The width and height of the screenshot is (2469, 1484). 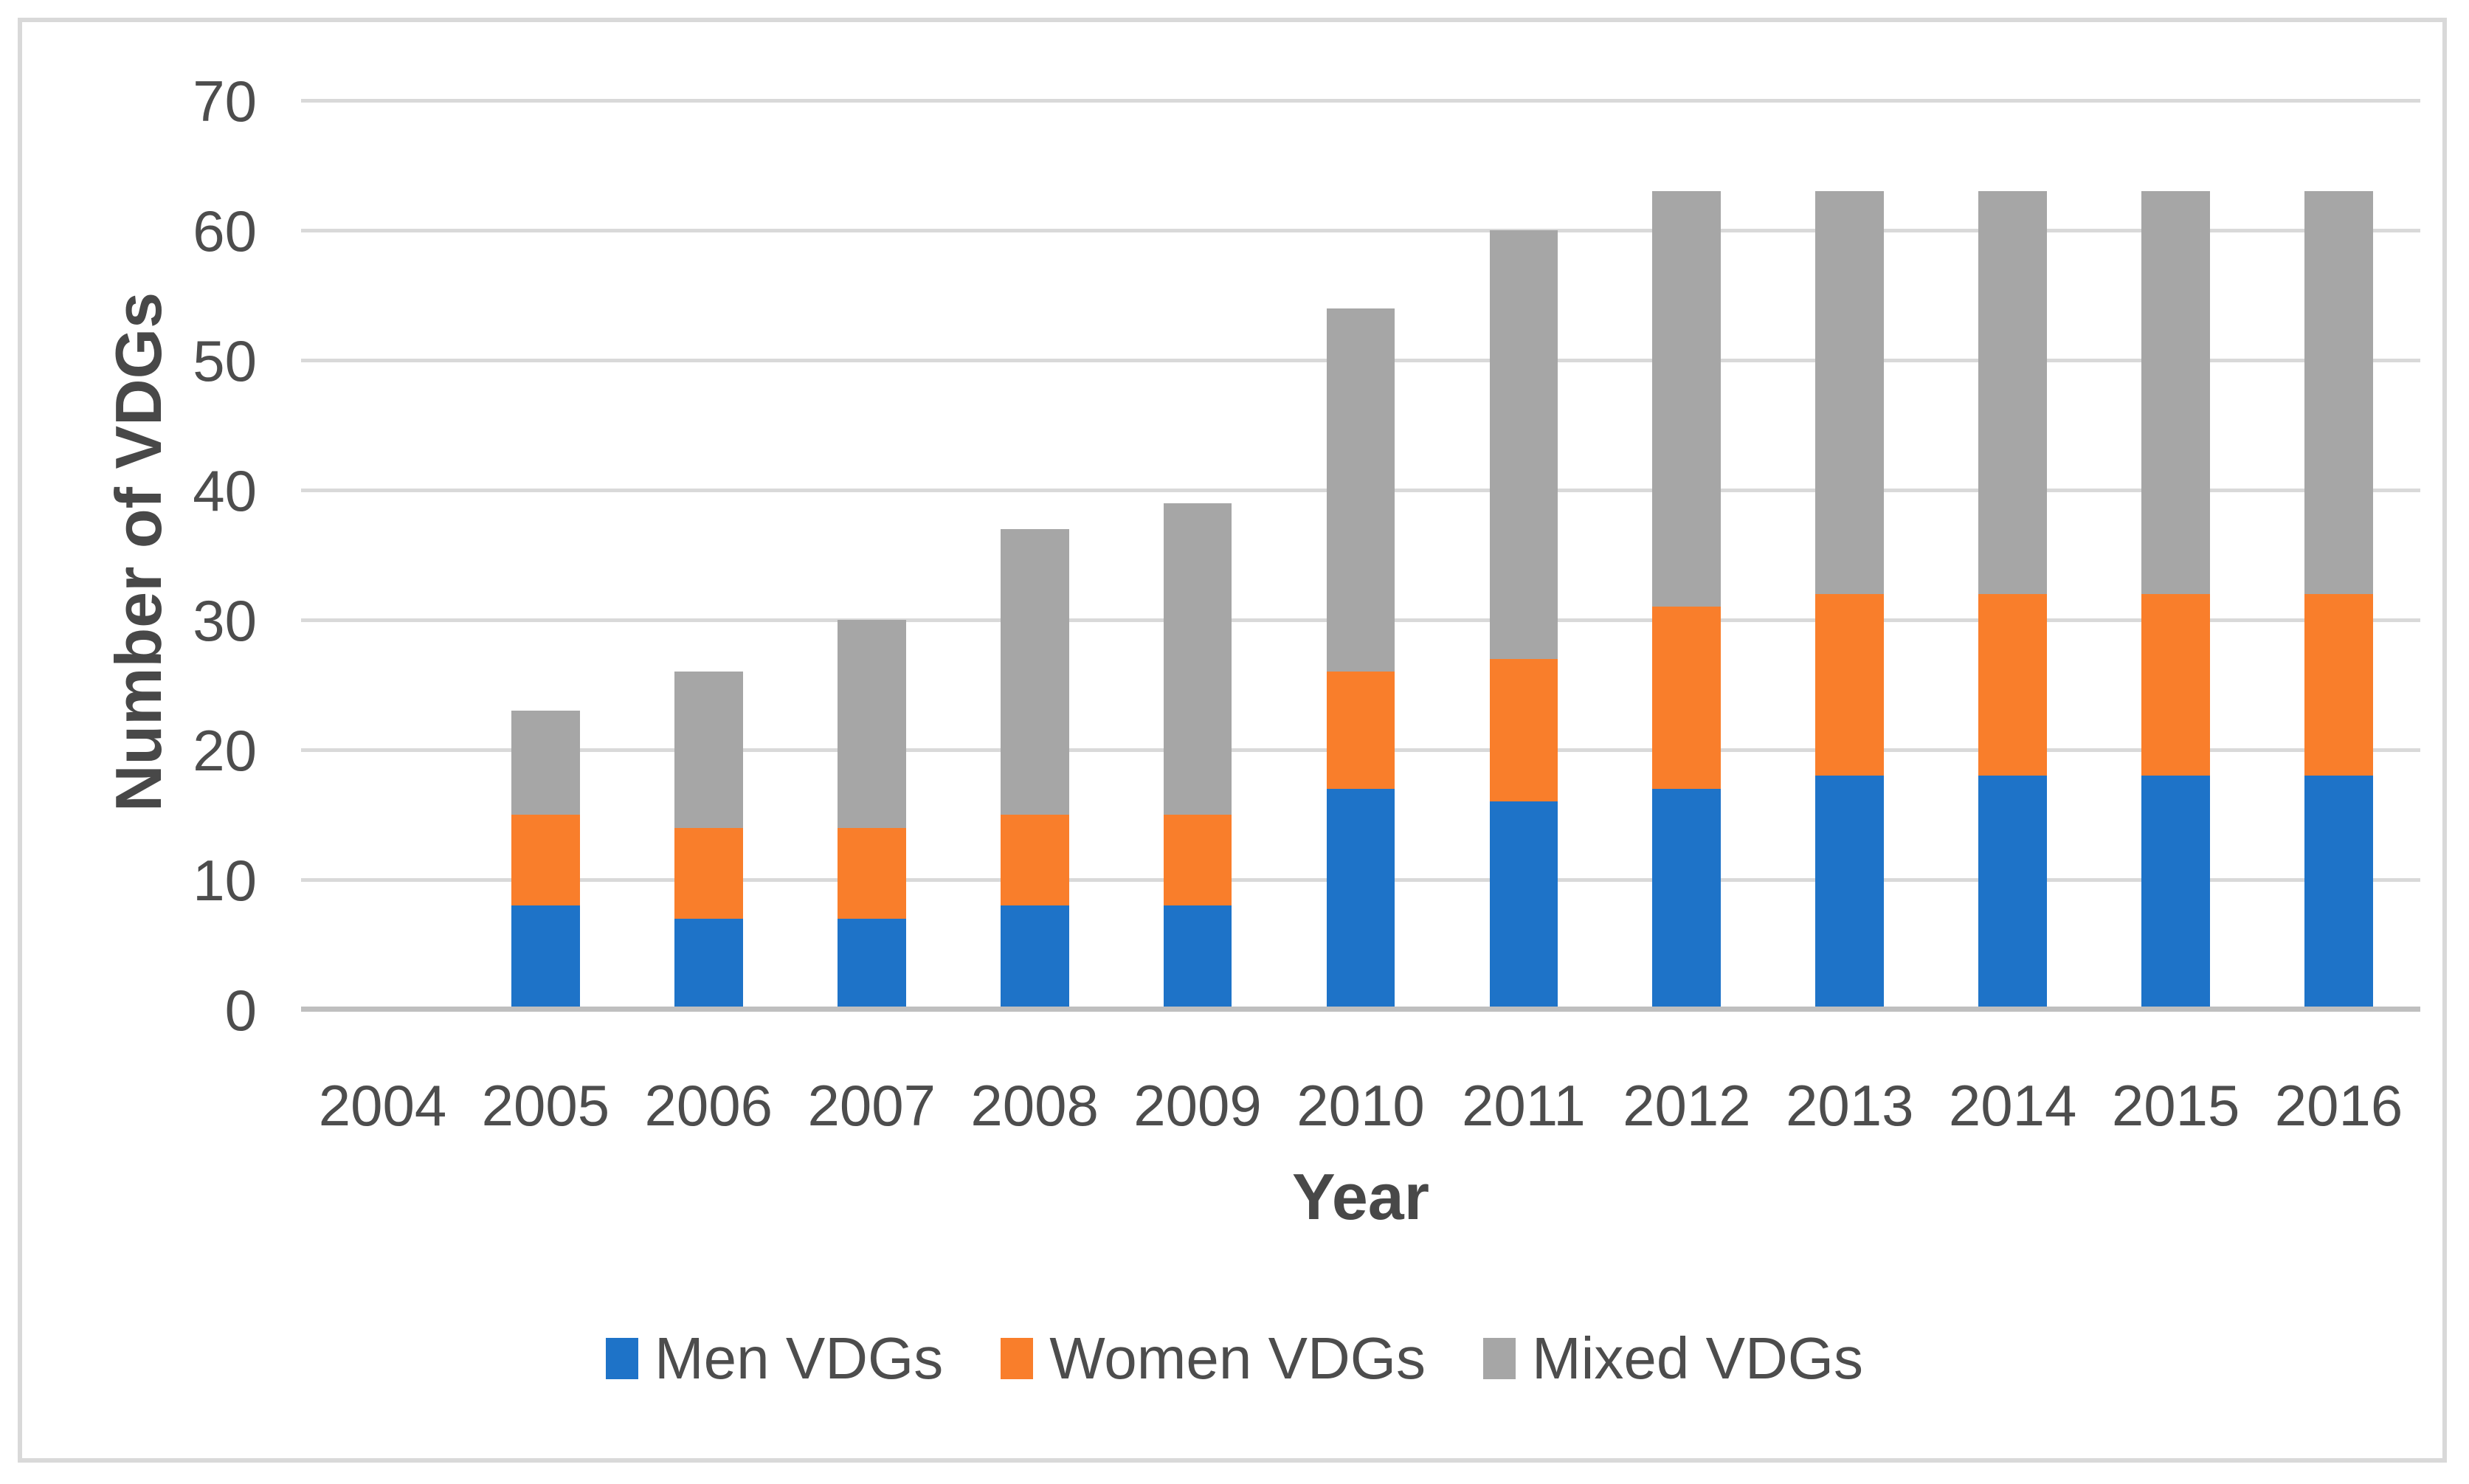 I want to click on x-tick-label: 2012, so click(x=1687, y=1105).